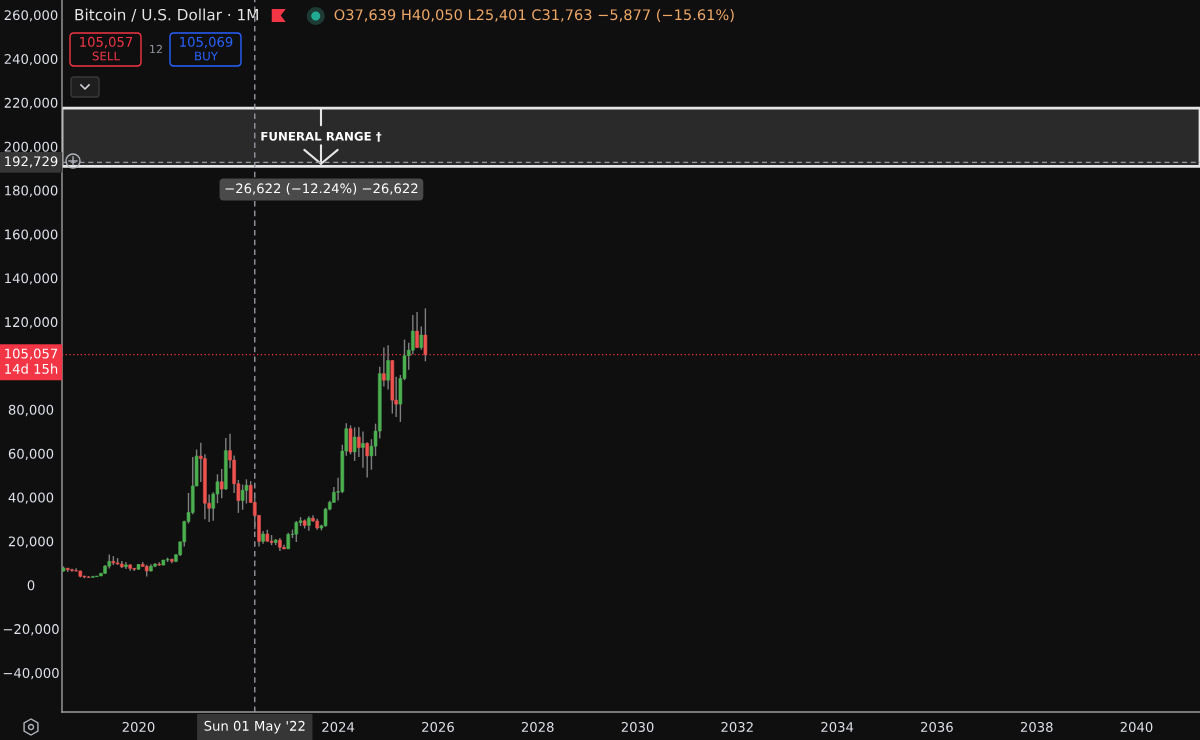 Image resolution: width=1200 pixels, height=740 pixels. What do you see at coordinates (31, 191) in the screenshot?
I see `y-tick-label: 180,000` at bounding box center [31, 191].